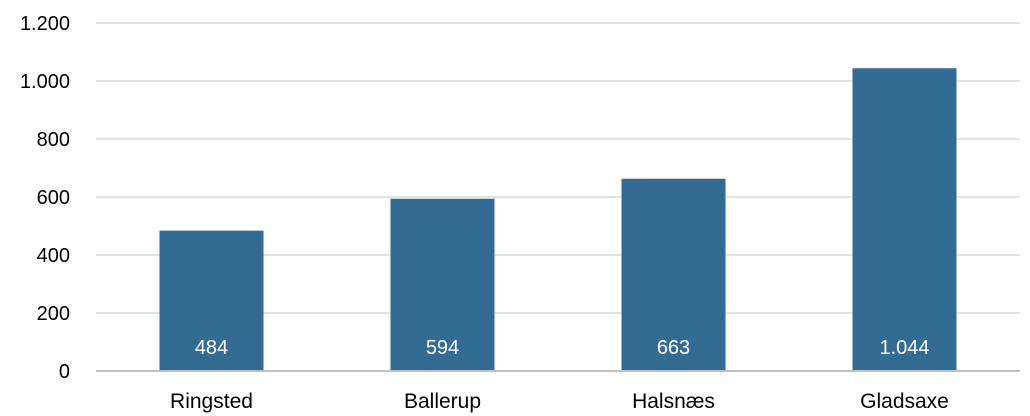 Image resolution: width=1030 pixels, height=416 pixels. I want to click on y-axis-tick-labels: 0 200 400 600 800 1.000 1.200, so click(45, 198).